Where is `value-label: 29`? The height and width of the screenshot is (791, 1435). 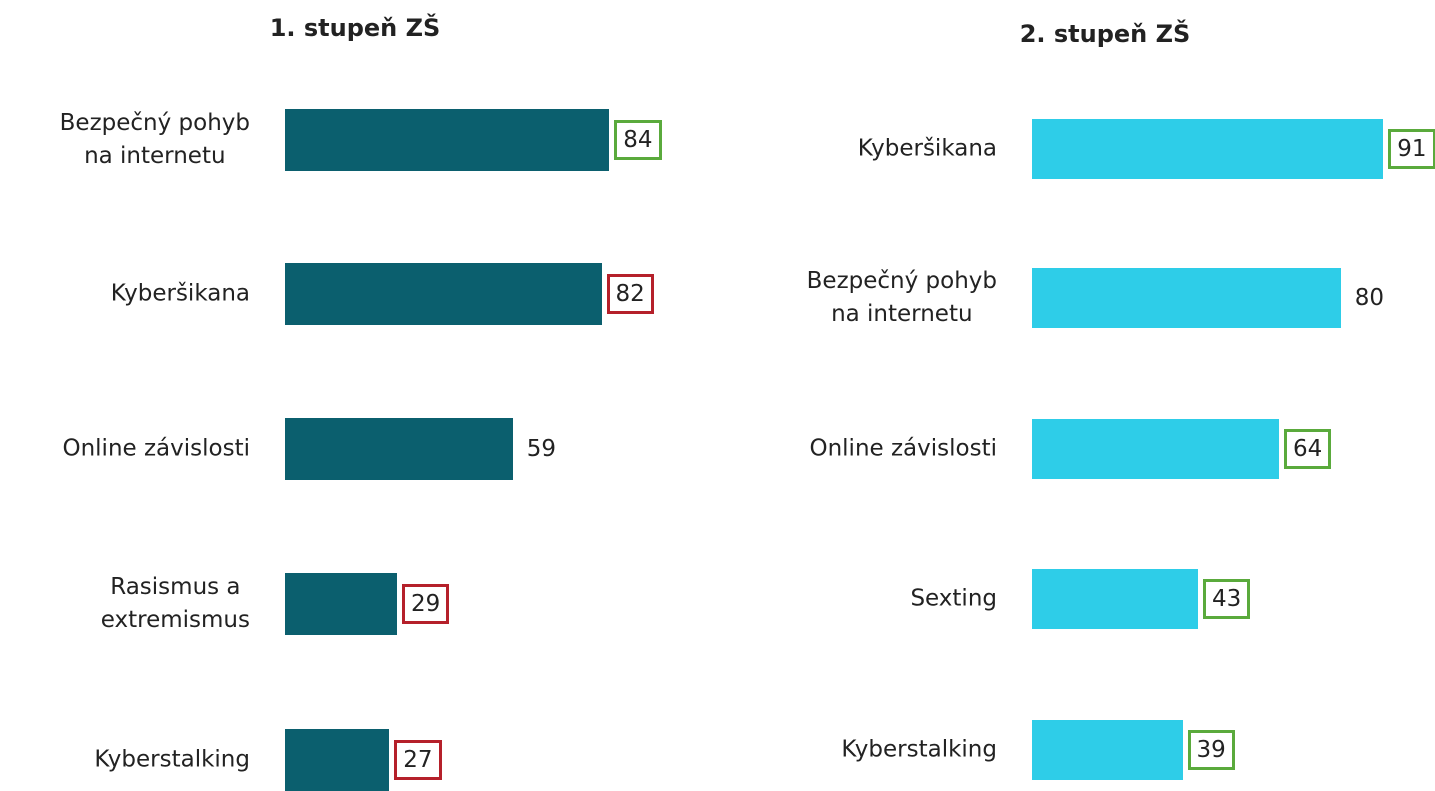
value-label: 29 is located at coordinates (425, 604).